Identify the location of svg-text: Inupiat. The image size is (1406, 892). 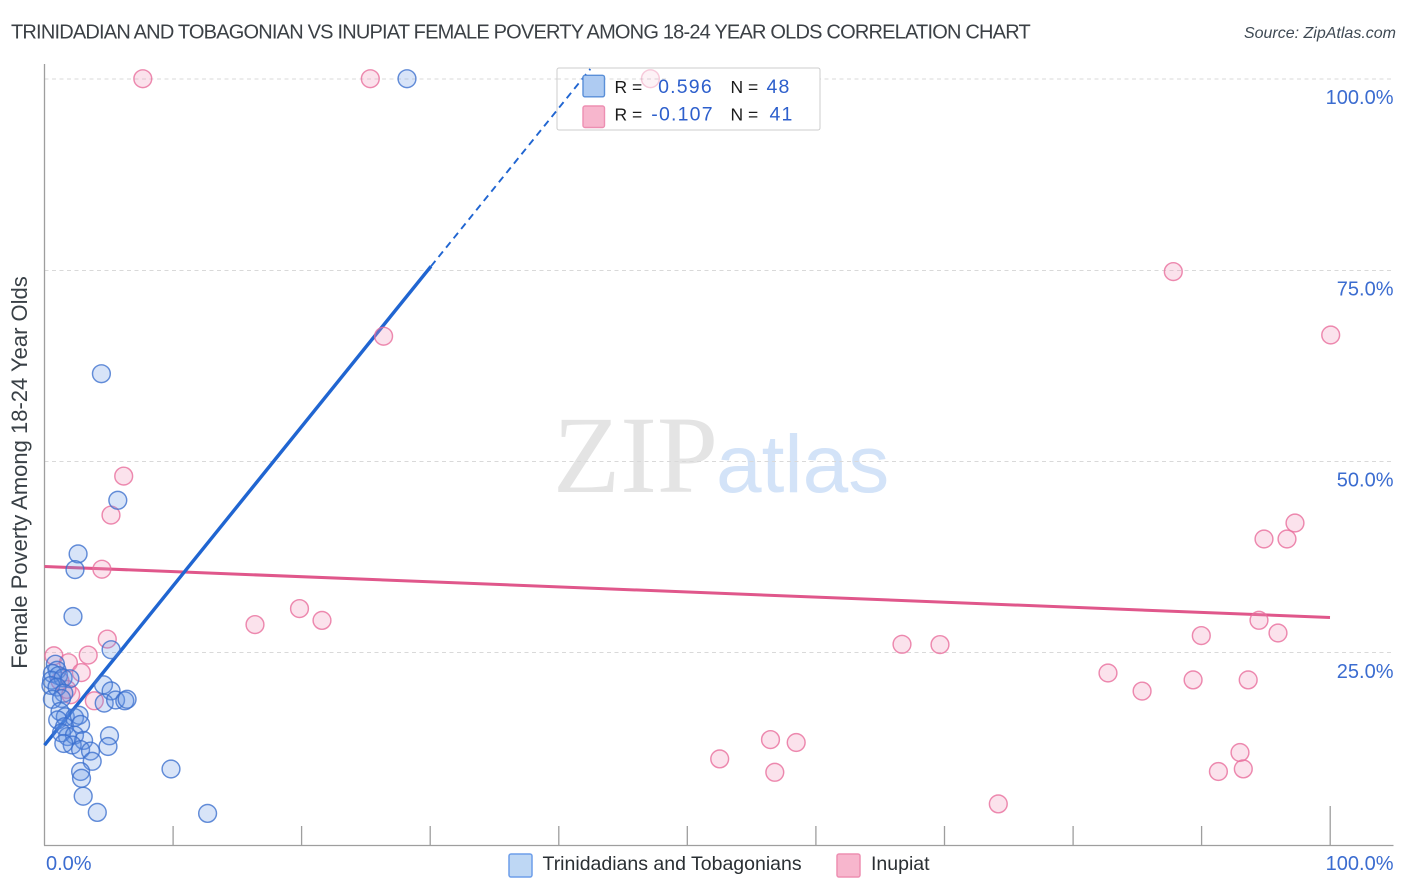
(900, 864).